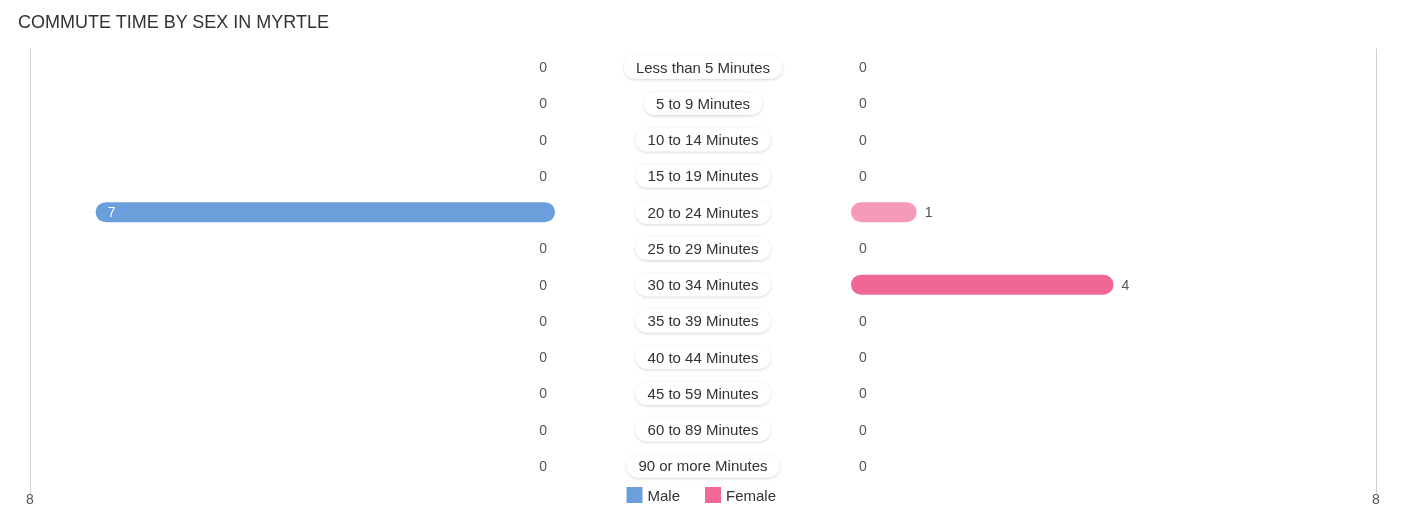 The width and height of the screenshot is (1406, 522). Describe the element at coordinates (1125, 284) in the screenshot. I see `data-label: 4` at that location.